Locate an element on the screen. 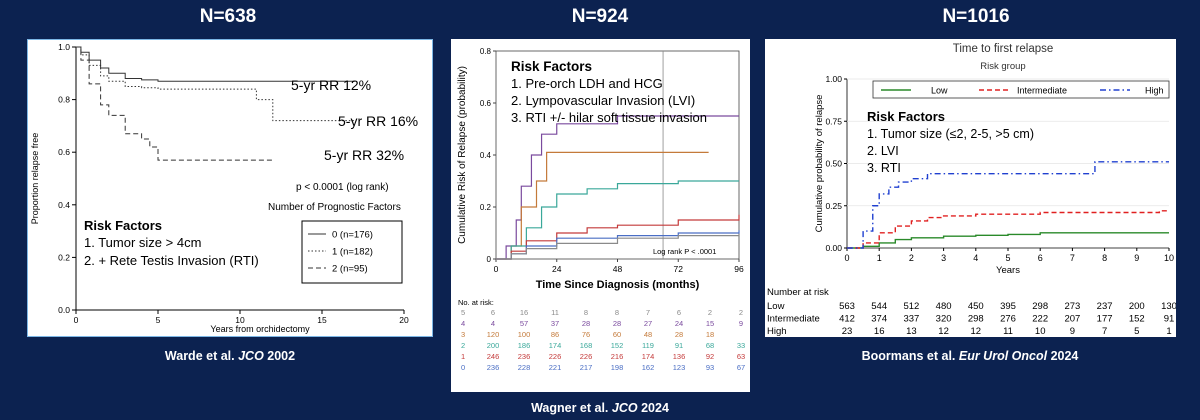 Image resolution: width=1200 pixels, height=420 pixels. legend-entry: High is located at coordinates (1154, 91).